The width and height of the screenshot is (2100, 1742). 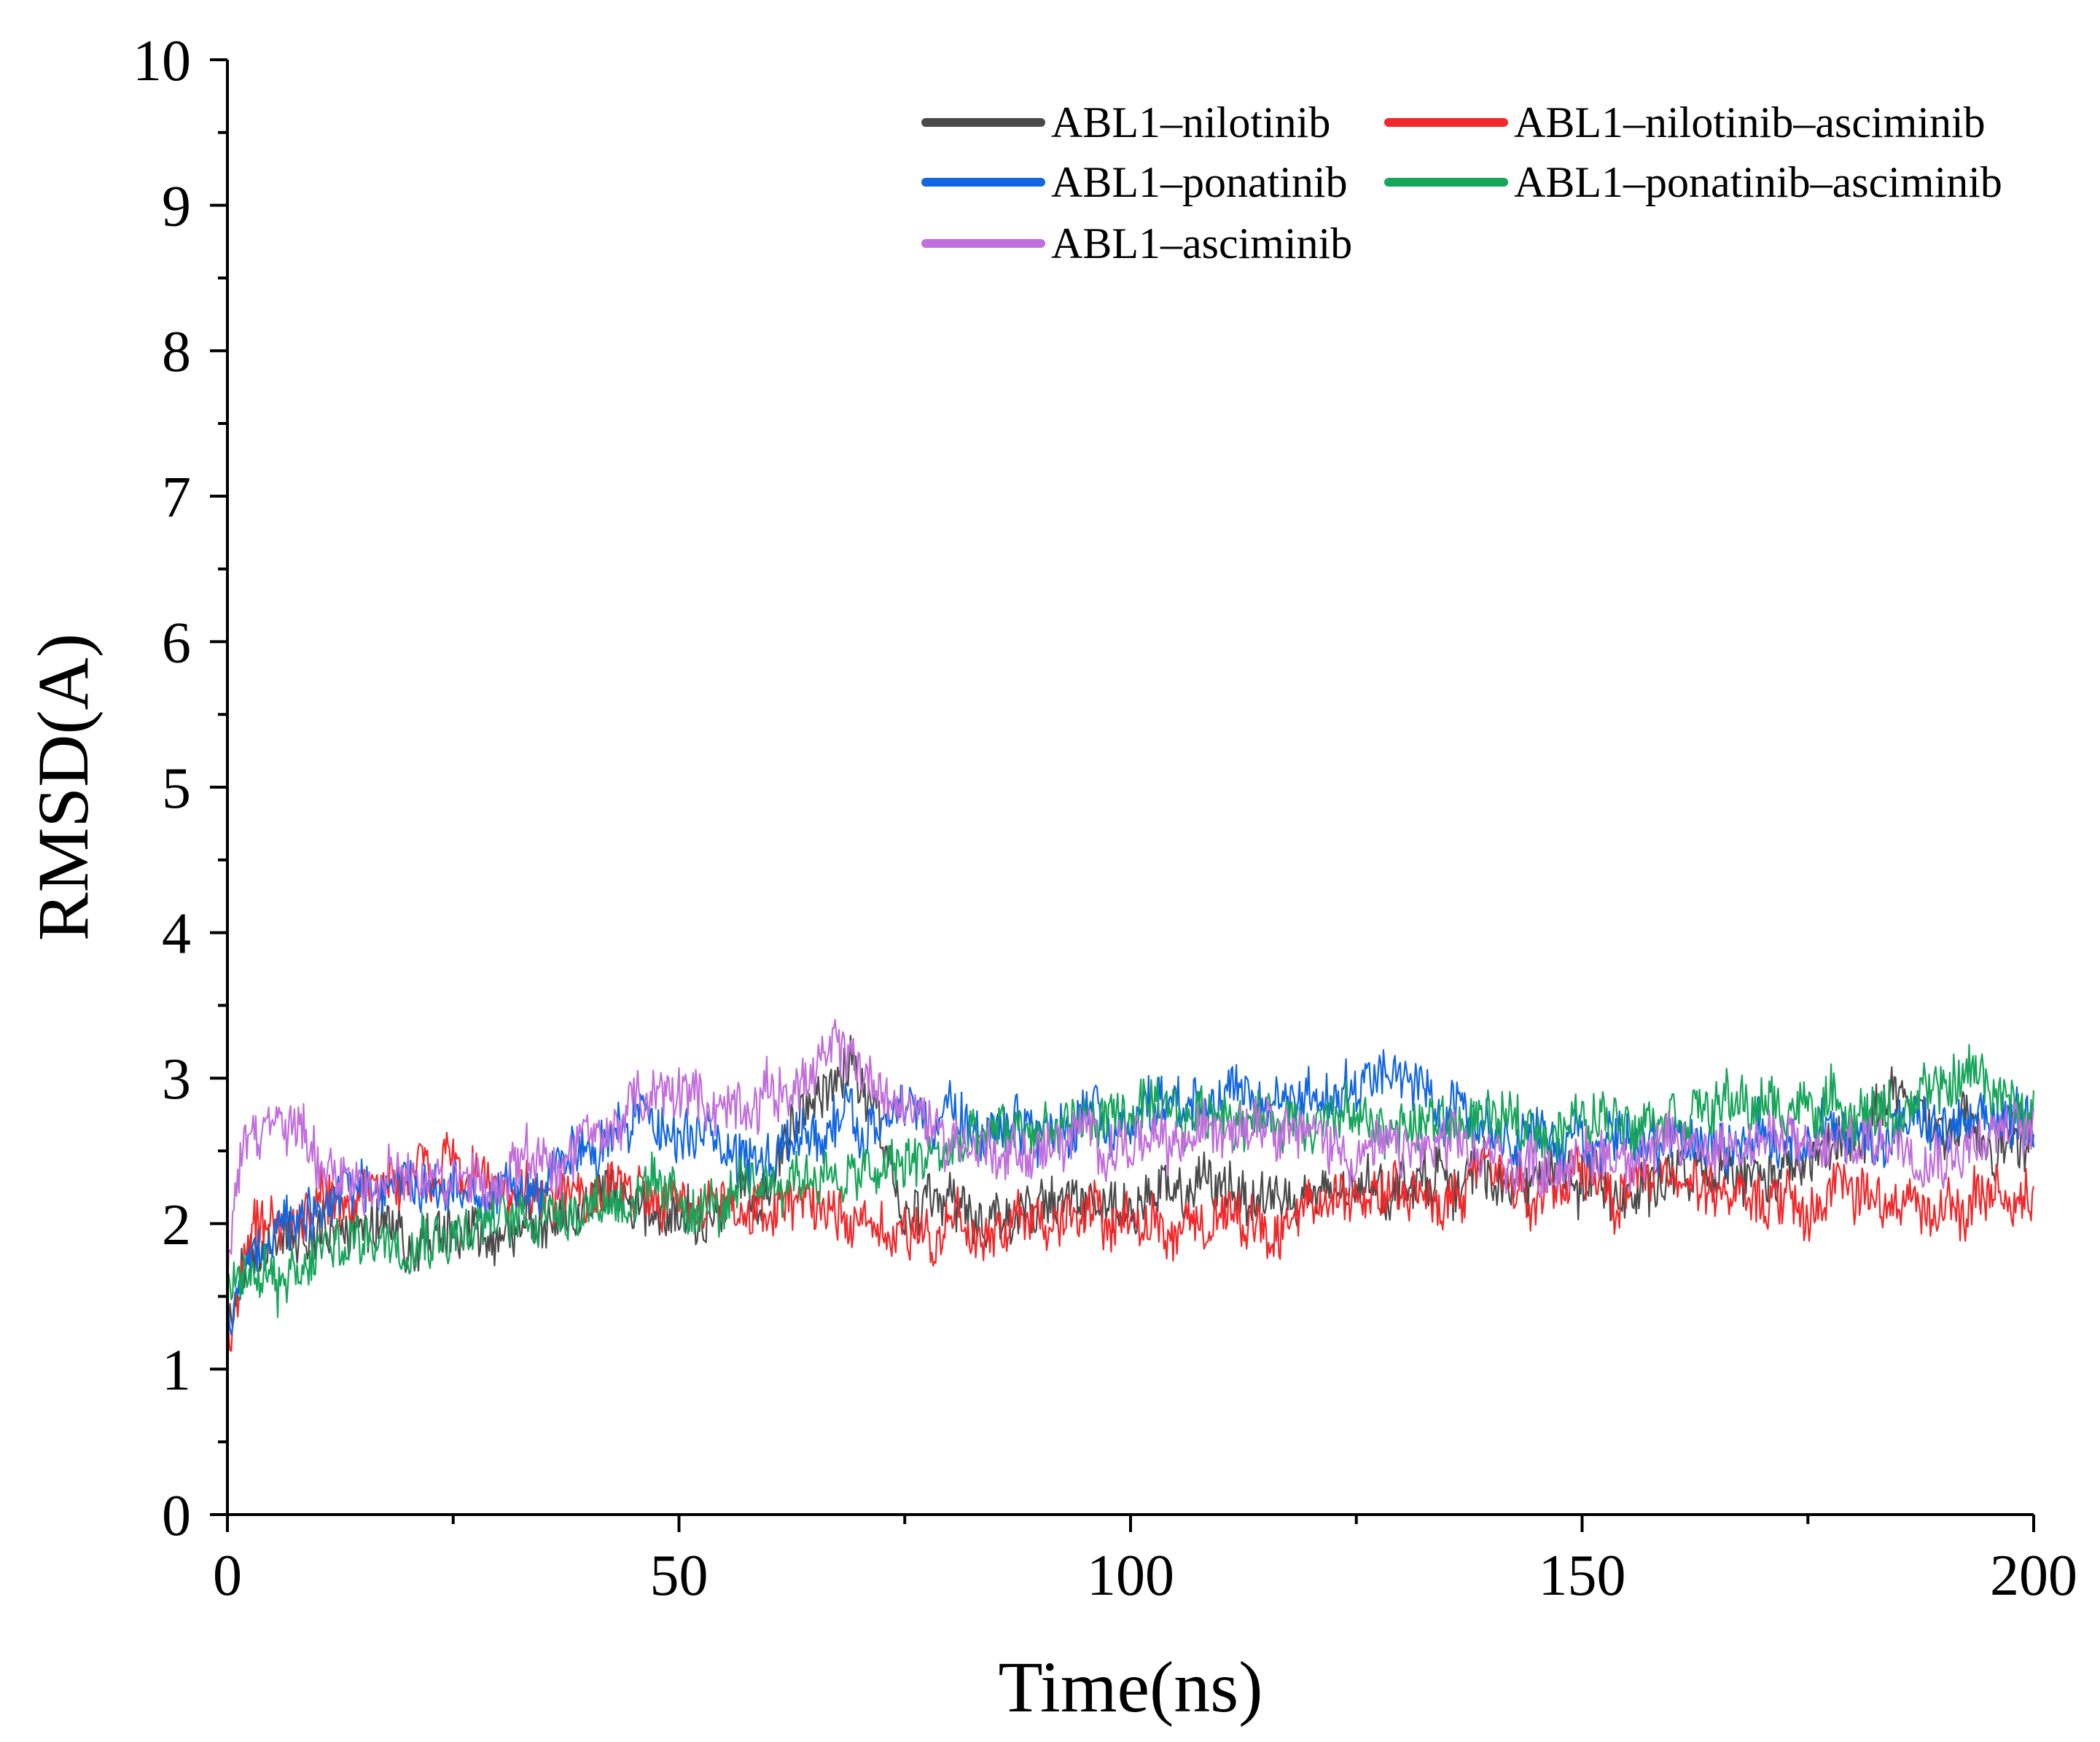 I want to click on y-tick-label: 2, so click(x=176, y=1225).